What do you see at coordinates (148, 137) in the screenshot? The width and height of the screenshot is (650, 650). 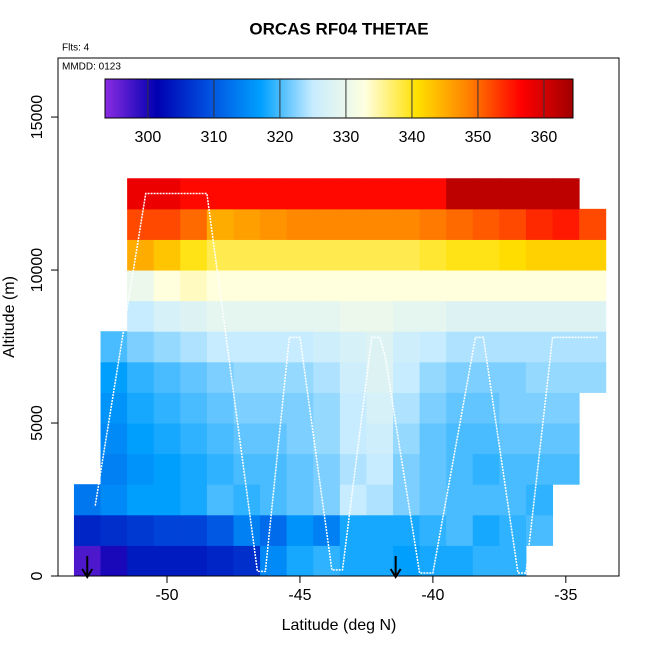 I see `colorbar-tick-label: 300` at bounding box center [148, 137].